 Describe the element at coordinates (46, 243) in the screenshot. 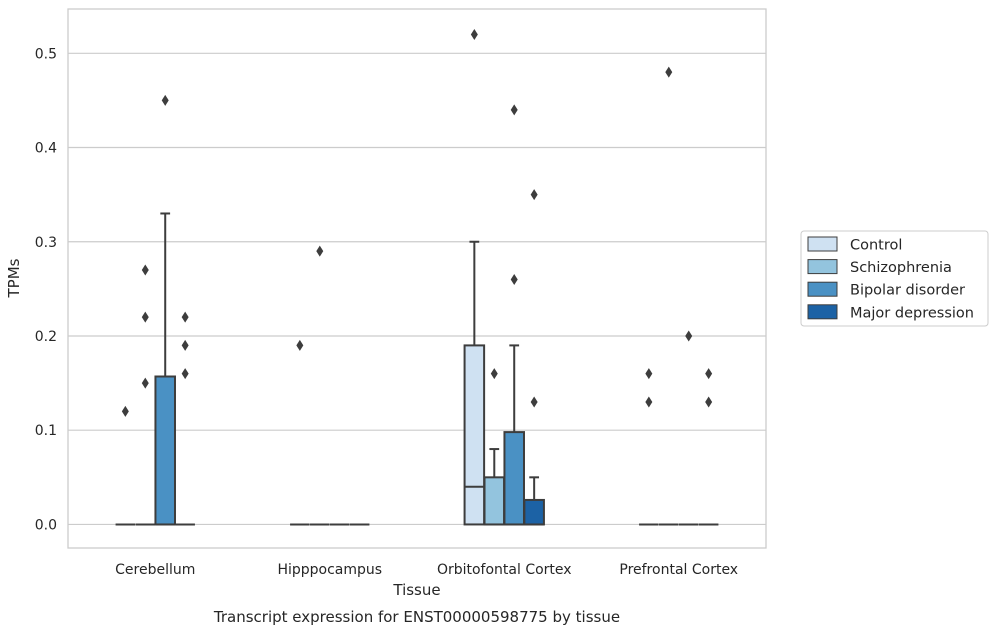

I see `y-tick-label: 0.3` at that location.